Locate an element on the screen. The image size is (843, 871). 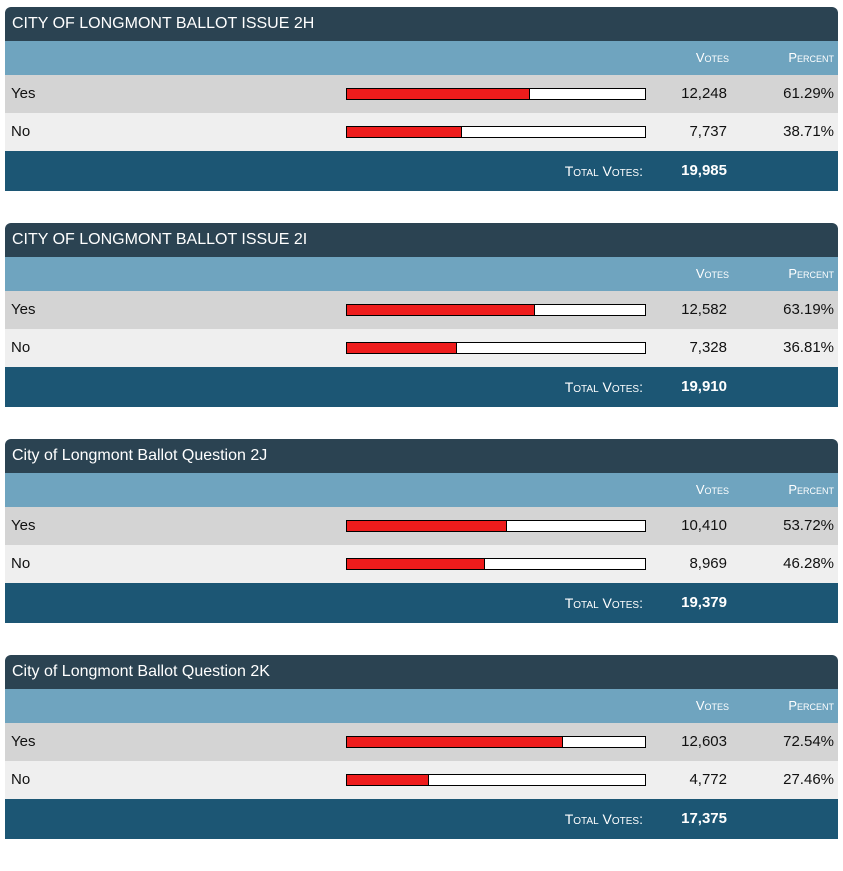
total-votes-row: Total Votes: 19,379 is located at coordinates (421, 603).